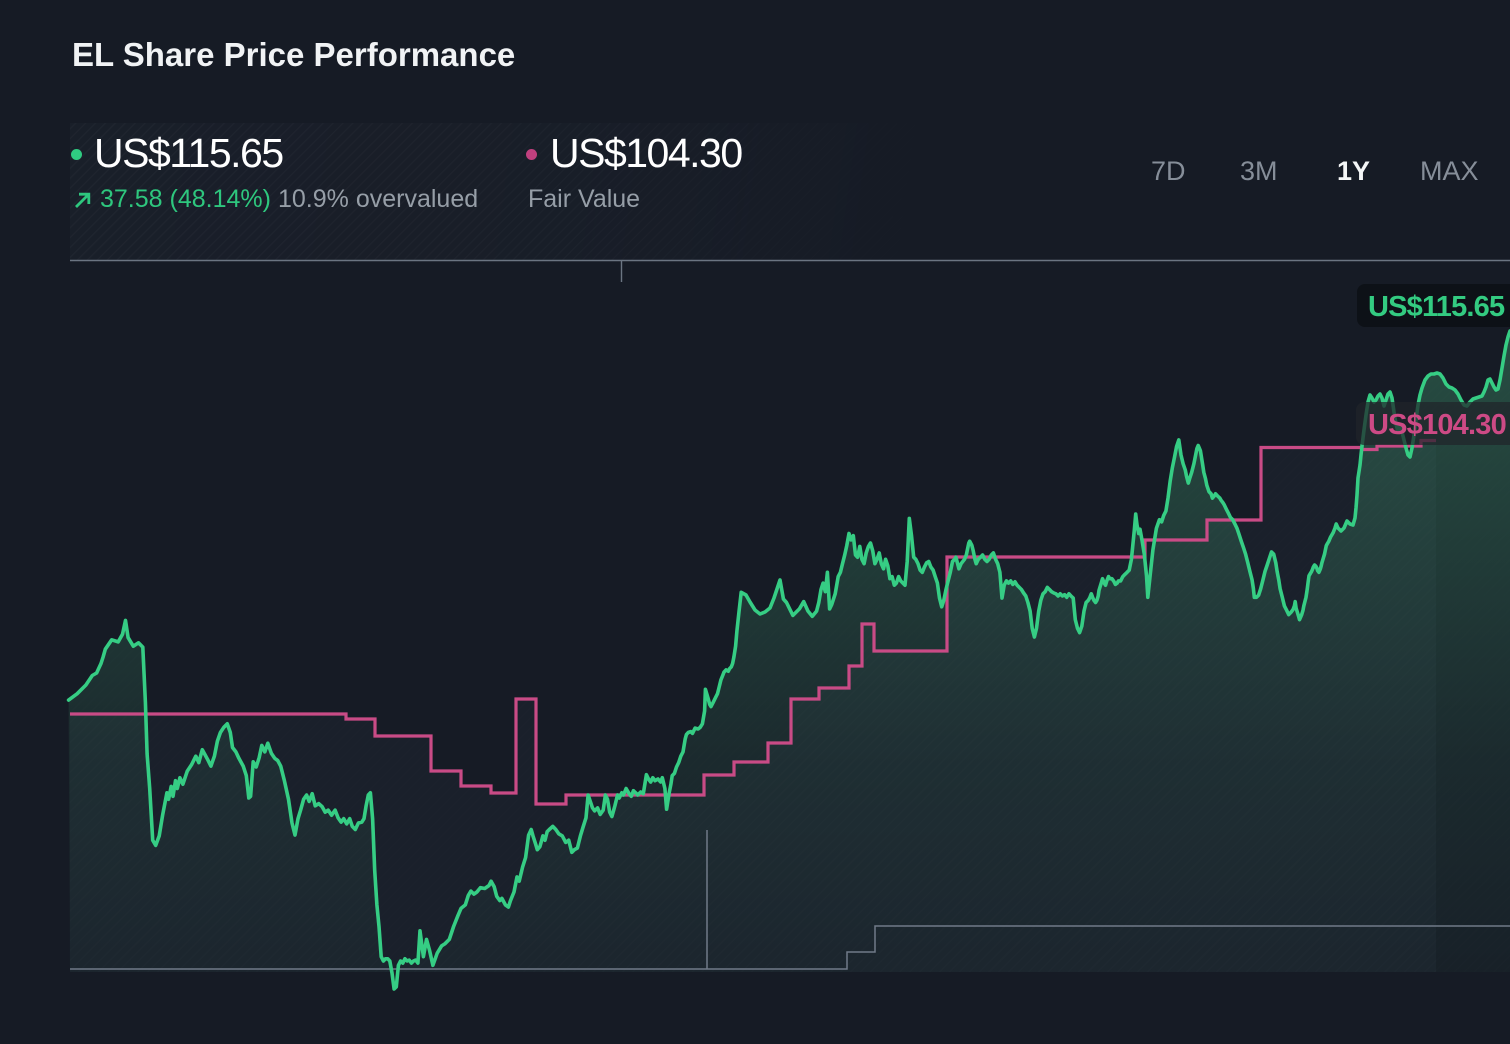  I want to click on svg-text: US$104.30, so click(1437, 425).